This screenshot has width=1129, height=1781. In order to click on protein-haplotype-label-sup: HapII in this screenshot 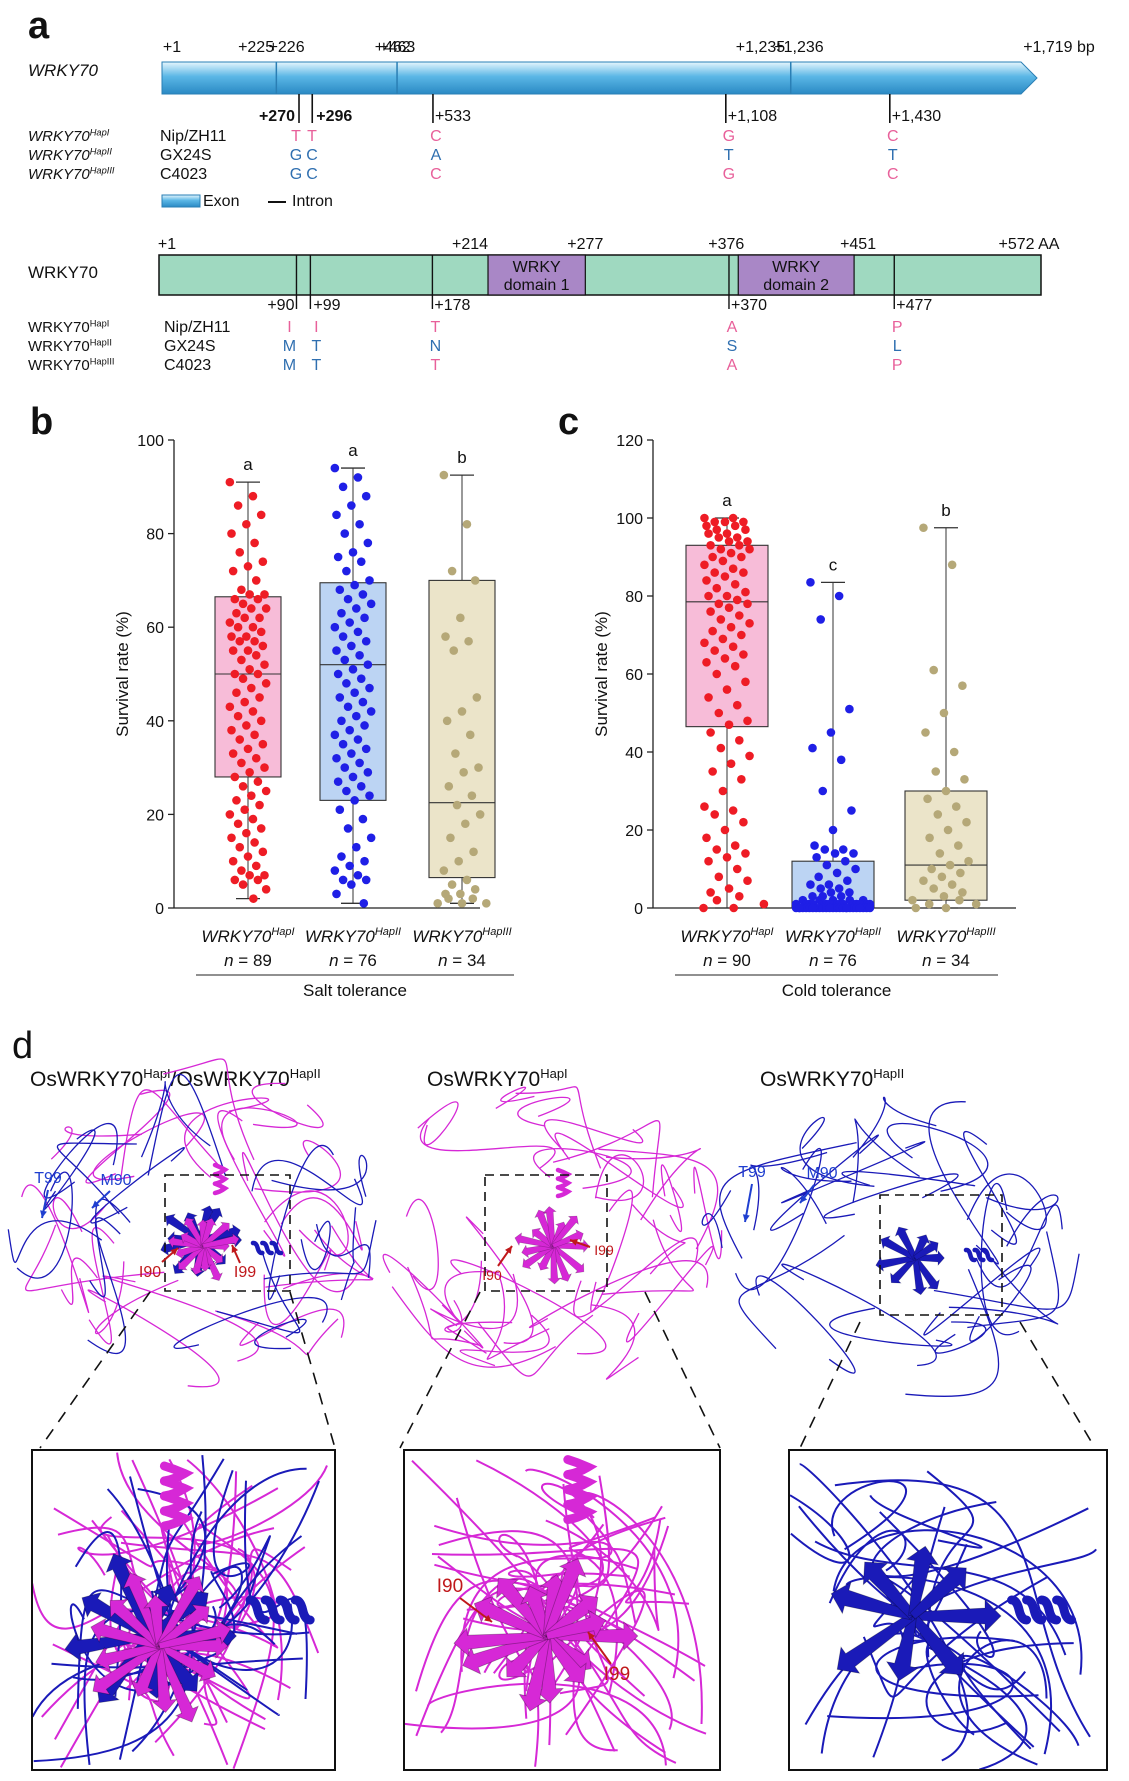, I will do `click(101, 342)`.